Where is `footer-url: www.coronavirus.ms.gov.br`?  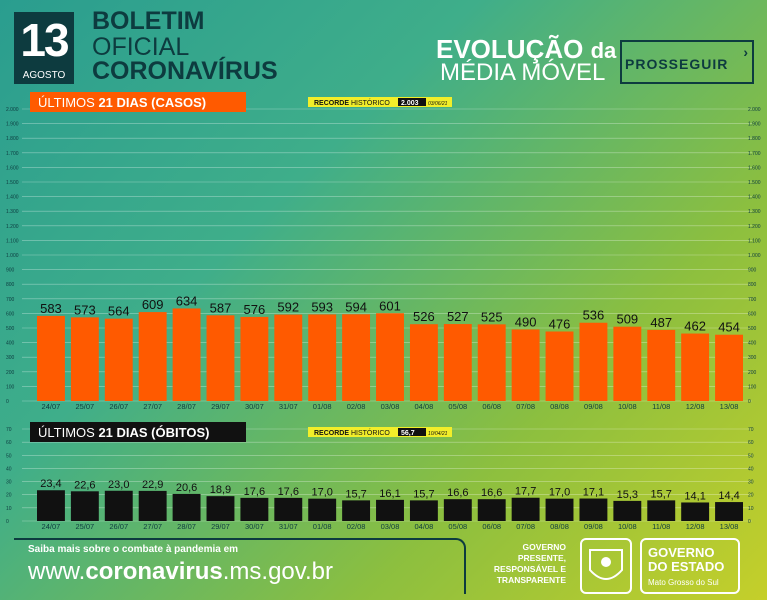
footer-url: www.coronavirus.ms.gov.br is located at coordinates (180, 572).